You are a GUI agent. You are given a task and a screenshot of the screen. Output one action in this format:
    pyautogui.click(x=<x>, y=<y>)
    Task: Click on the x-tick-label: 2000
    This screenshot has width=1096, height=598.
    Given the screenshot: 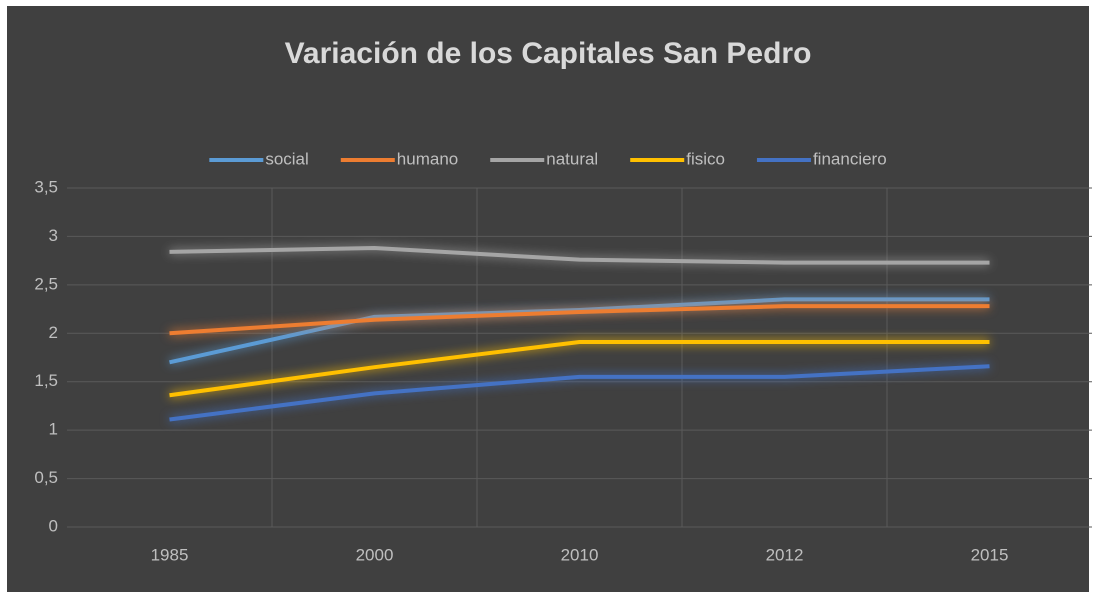 What is the action you would take?
    pyautogui.click(x=375, y=554)
    